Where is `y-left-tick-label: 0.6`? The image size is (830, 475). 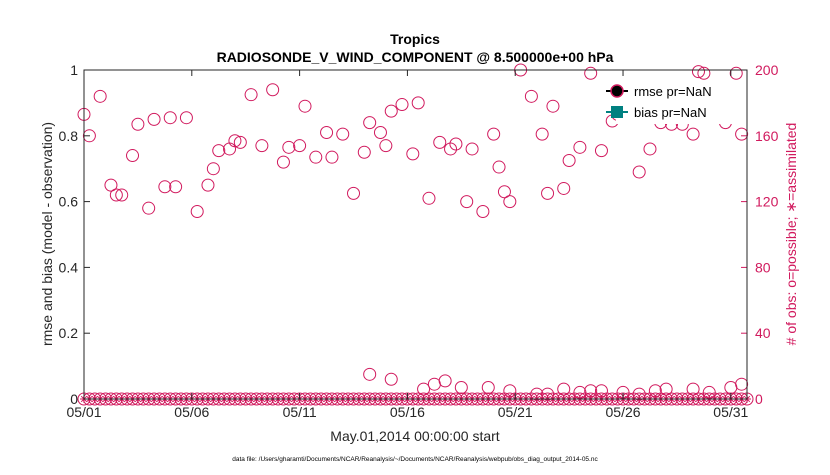 y-left-tick-label: 0.6 is located at coordinates (69, 202).